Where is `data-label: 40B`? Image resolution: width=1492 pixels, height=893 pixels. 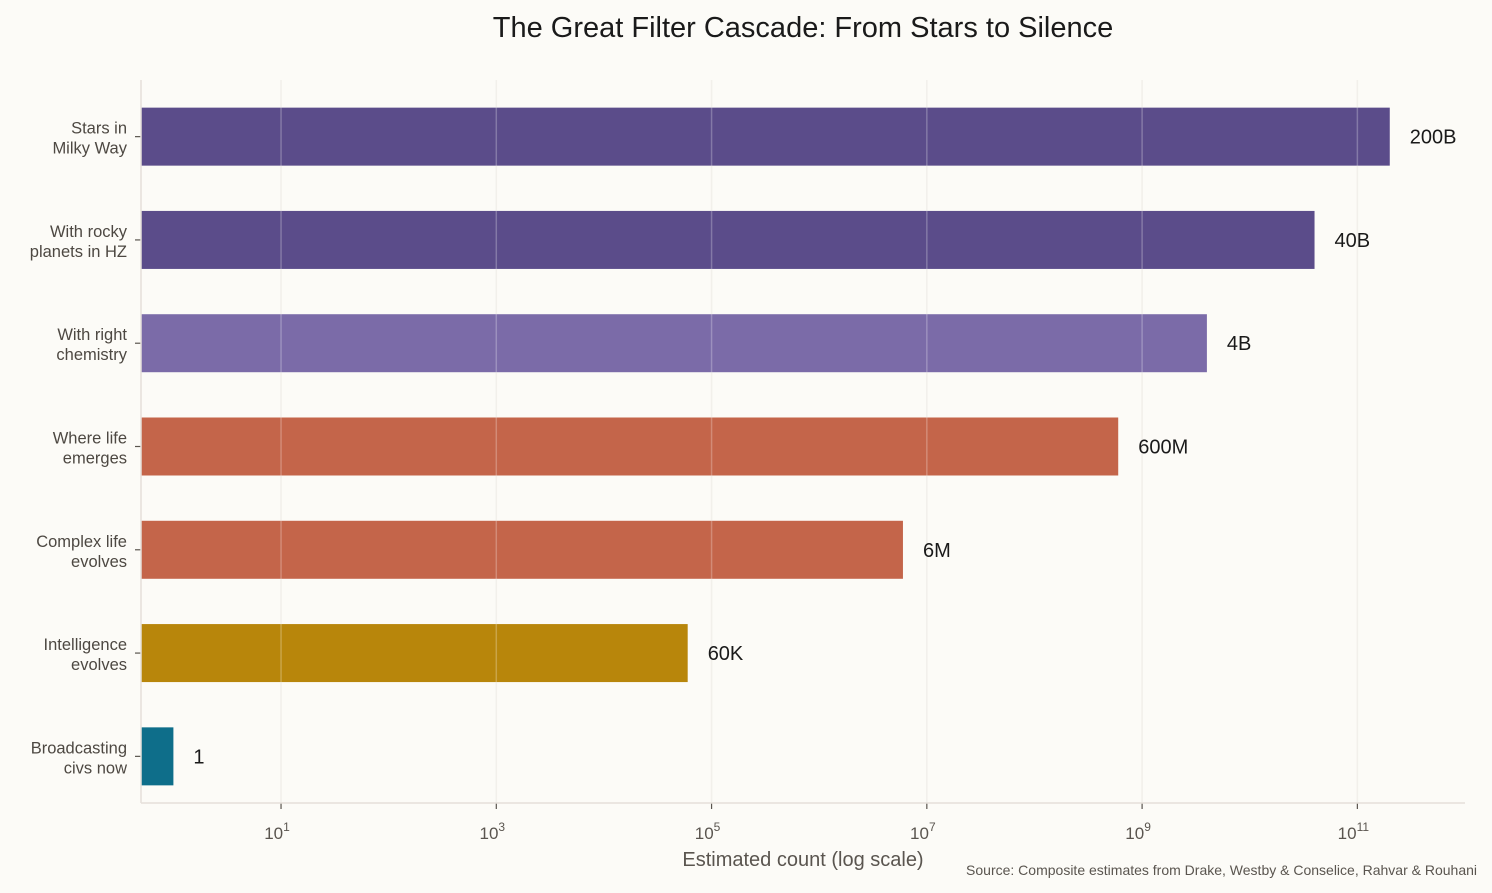 data-label: 40B is located at coordinates (1353, 241).